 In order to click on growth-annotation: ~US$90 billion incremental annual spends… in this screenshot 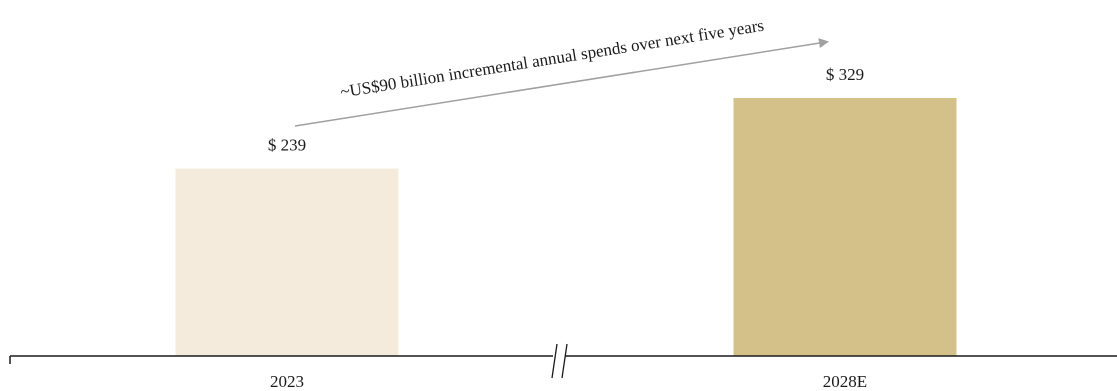, I will do `click(552, 59)`.